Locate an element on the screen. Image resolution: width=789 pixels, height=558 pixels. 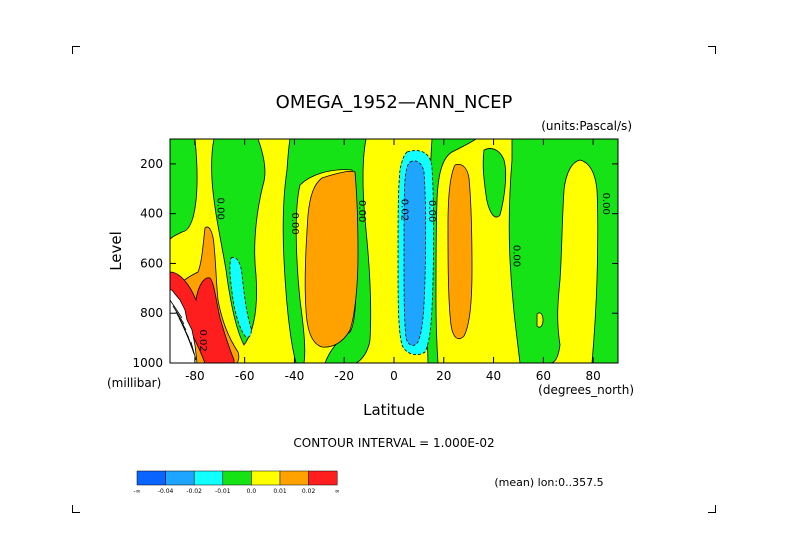
colorbar-label: ∞ is located at coordinates (337, 491).